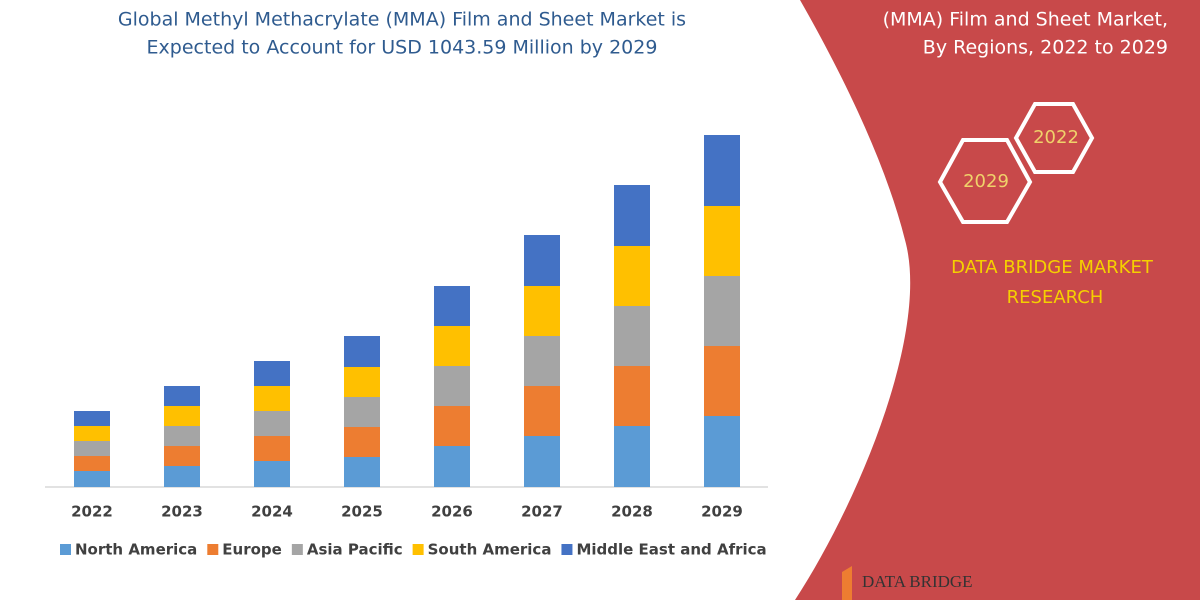  Describe the element at coordinates (917, 581) in the screenshot. I see `logo-text: DATA BRIDGE` at that location.